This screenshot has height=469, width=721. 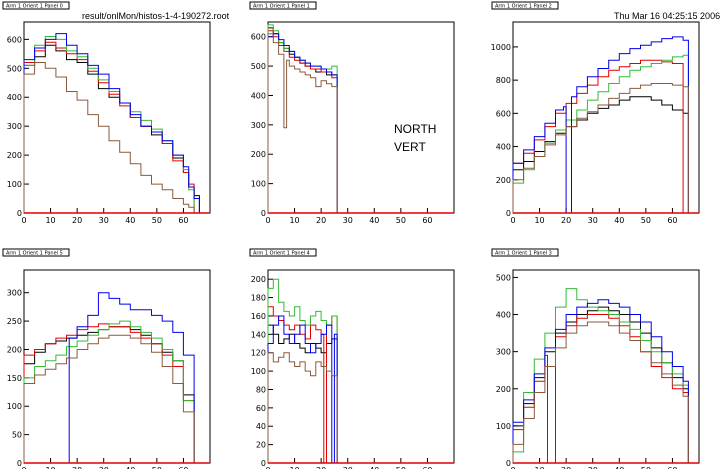 I want to click on y-tick-label: 60, so click(x=261, y=408).